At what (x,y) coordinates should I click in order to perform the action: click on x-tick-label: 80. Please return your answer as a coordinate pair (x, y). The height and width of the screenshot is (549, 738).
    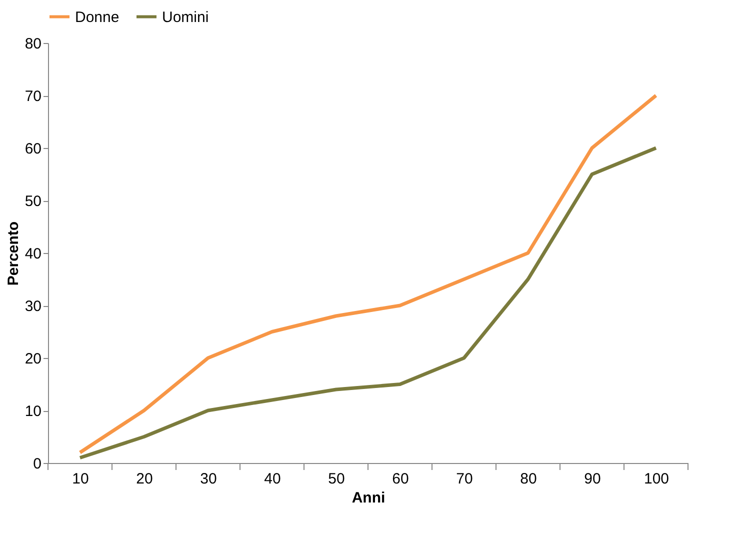
    Looking at the image, I should click on (528, 479).